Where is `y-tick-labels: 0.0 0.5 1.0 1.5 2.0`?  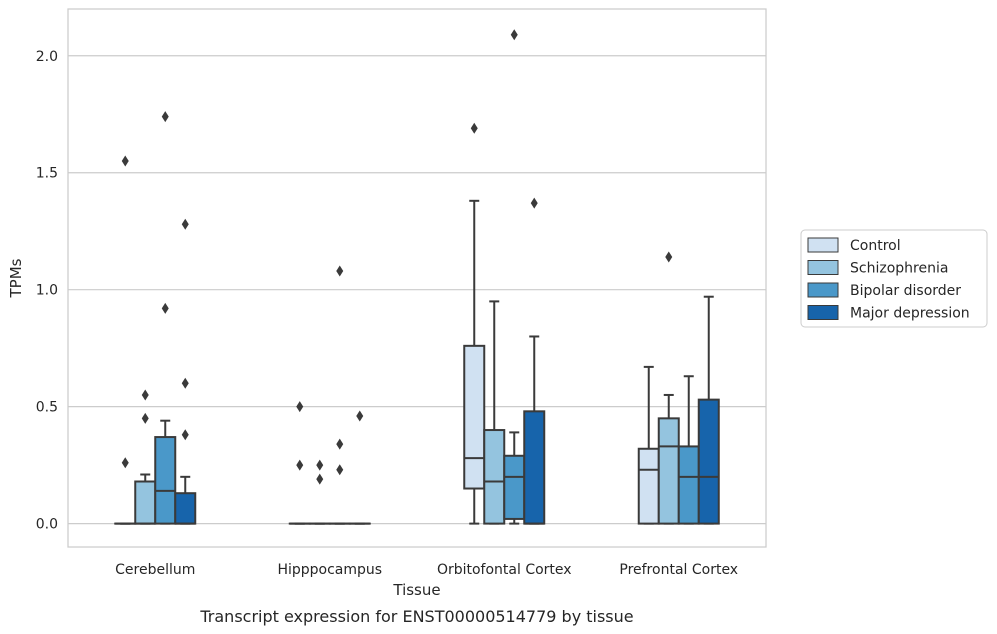 y-tick-labels: 0.0 0.5 1.0 1.5 2.0 is located at coordinates (47, 291).